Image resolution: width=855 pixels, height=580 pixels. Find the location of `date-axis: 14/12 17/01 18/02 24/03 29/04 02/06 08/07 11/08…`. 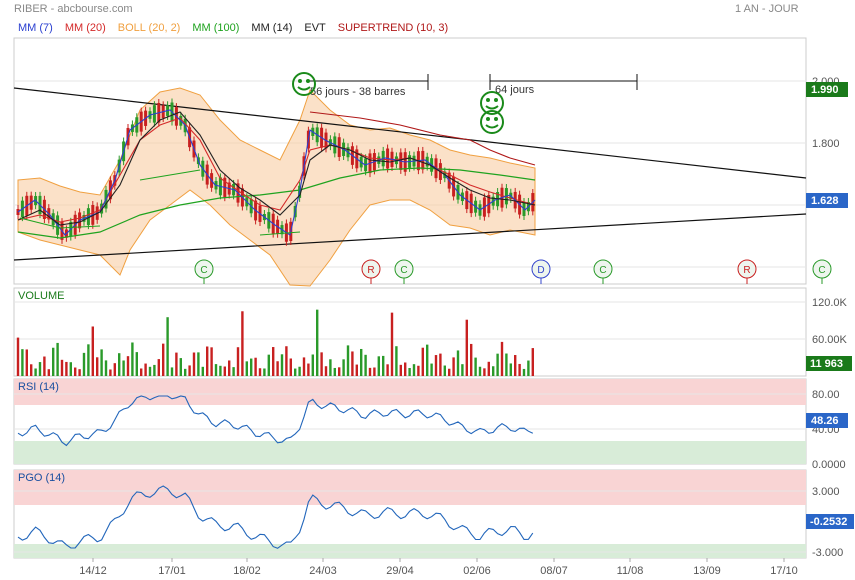

date-axis: 14/12 17/01 18/02 24/03 29/04 02/06 08/07 11/08… is located at coordinates (438, 567).